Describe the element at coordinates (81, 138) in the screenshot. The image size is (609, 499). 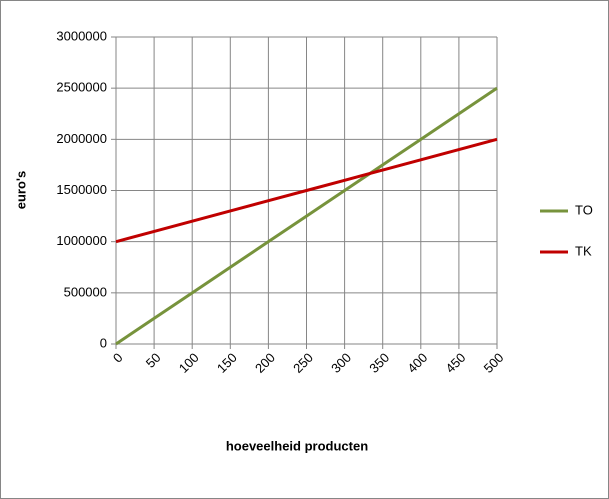
I see `y-tick-label: 2000000` at that location.